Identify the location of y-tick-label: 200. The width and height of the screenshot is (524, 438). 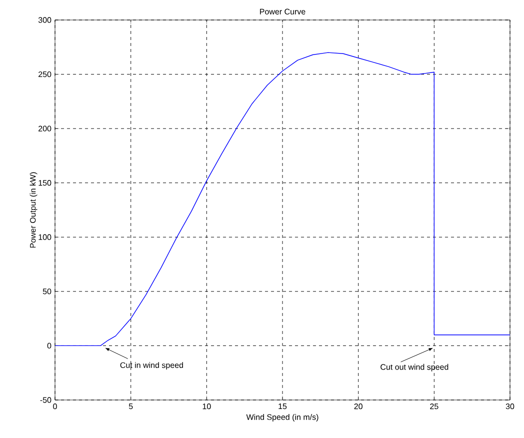
(45, 129).